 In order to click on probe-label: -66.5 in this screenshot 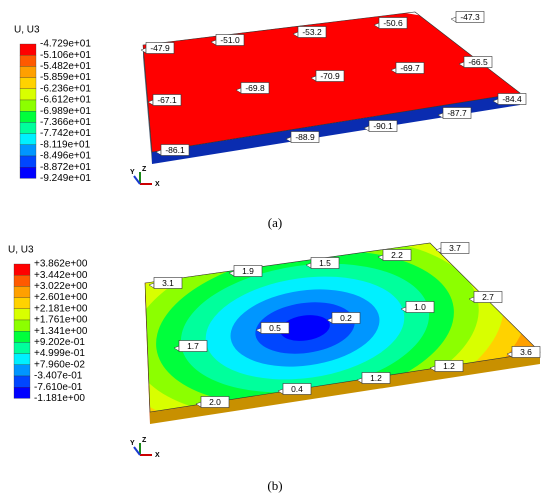, I will do `click(478, 62)`.